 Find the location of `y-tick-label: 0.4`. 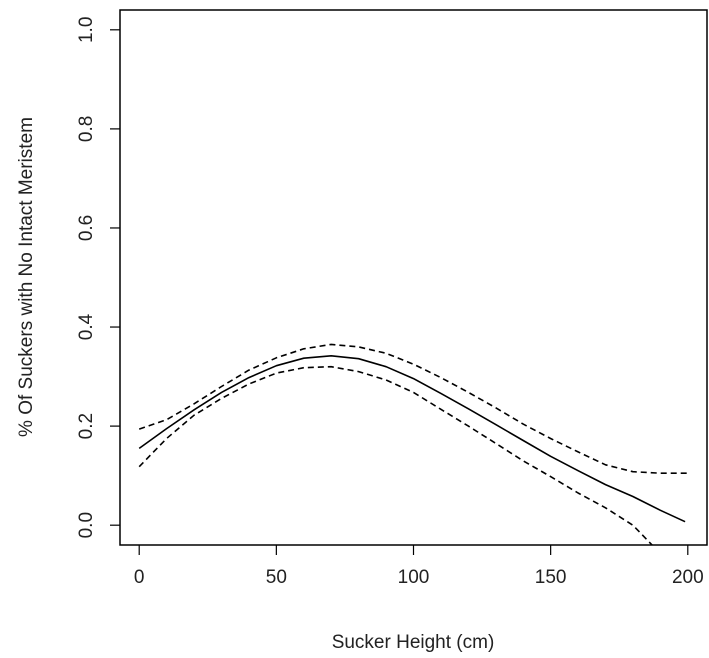

y-tick-label: 0.4 is located at coordinates (86, 326).